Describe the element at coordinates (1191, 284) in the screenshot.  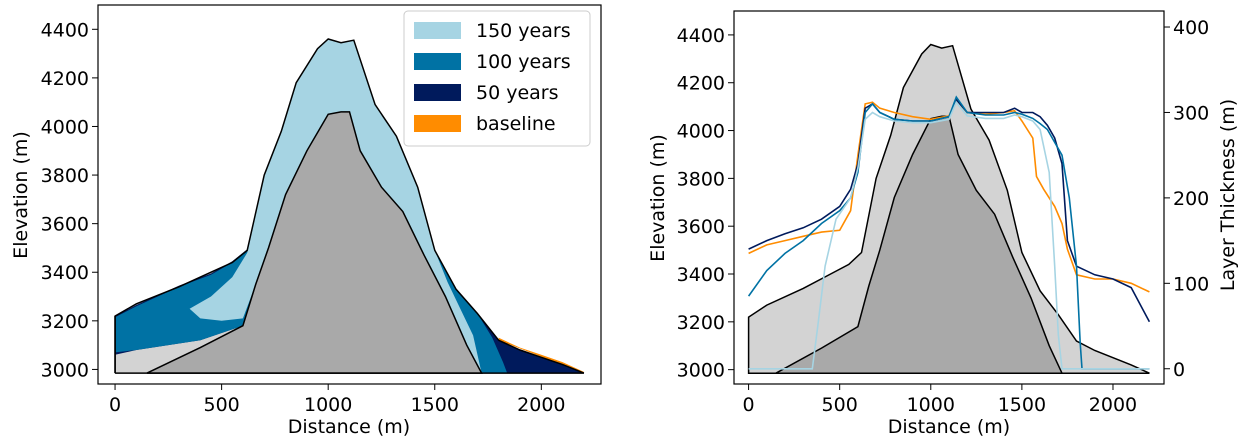
I see `y2-tick-label: 100` at that location.